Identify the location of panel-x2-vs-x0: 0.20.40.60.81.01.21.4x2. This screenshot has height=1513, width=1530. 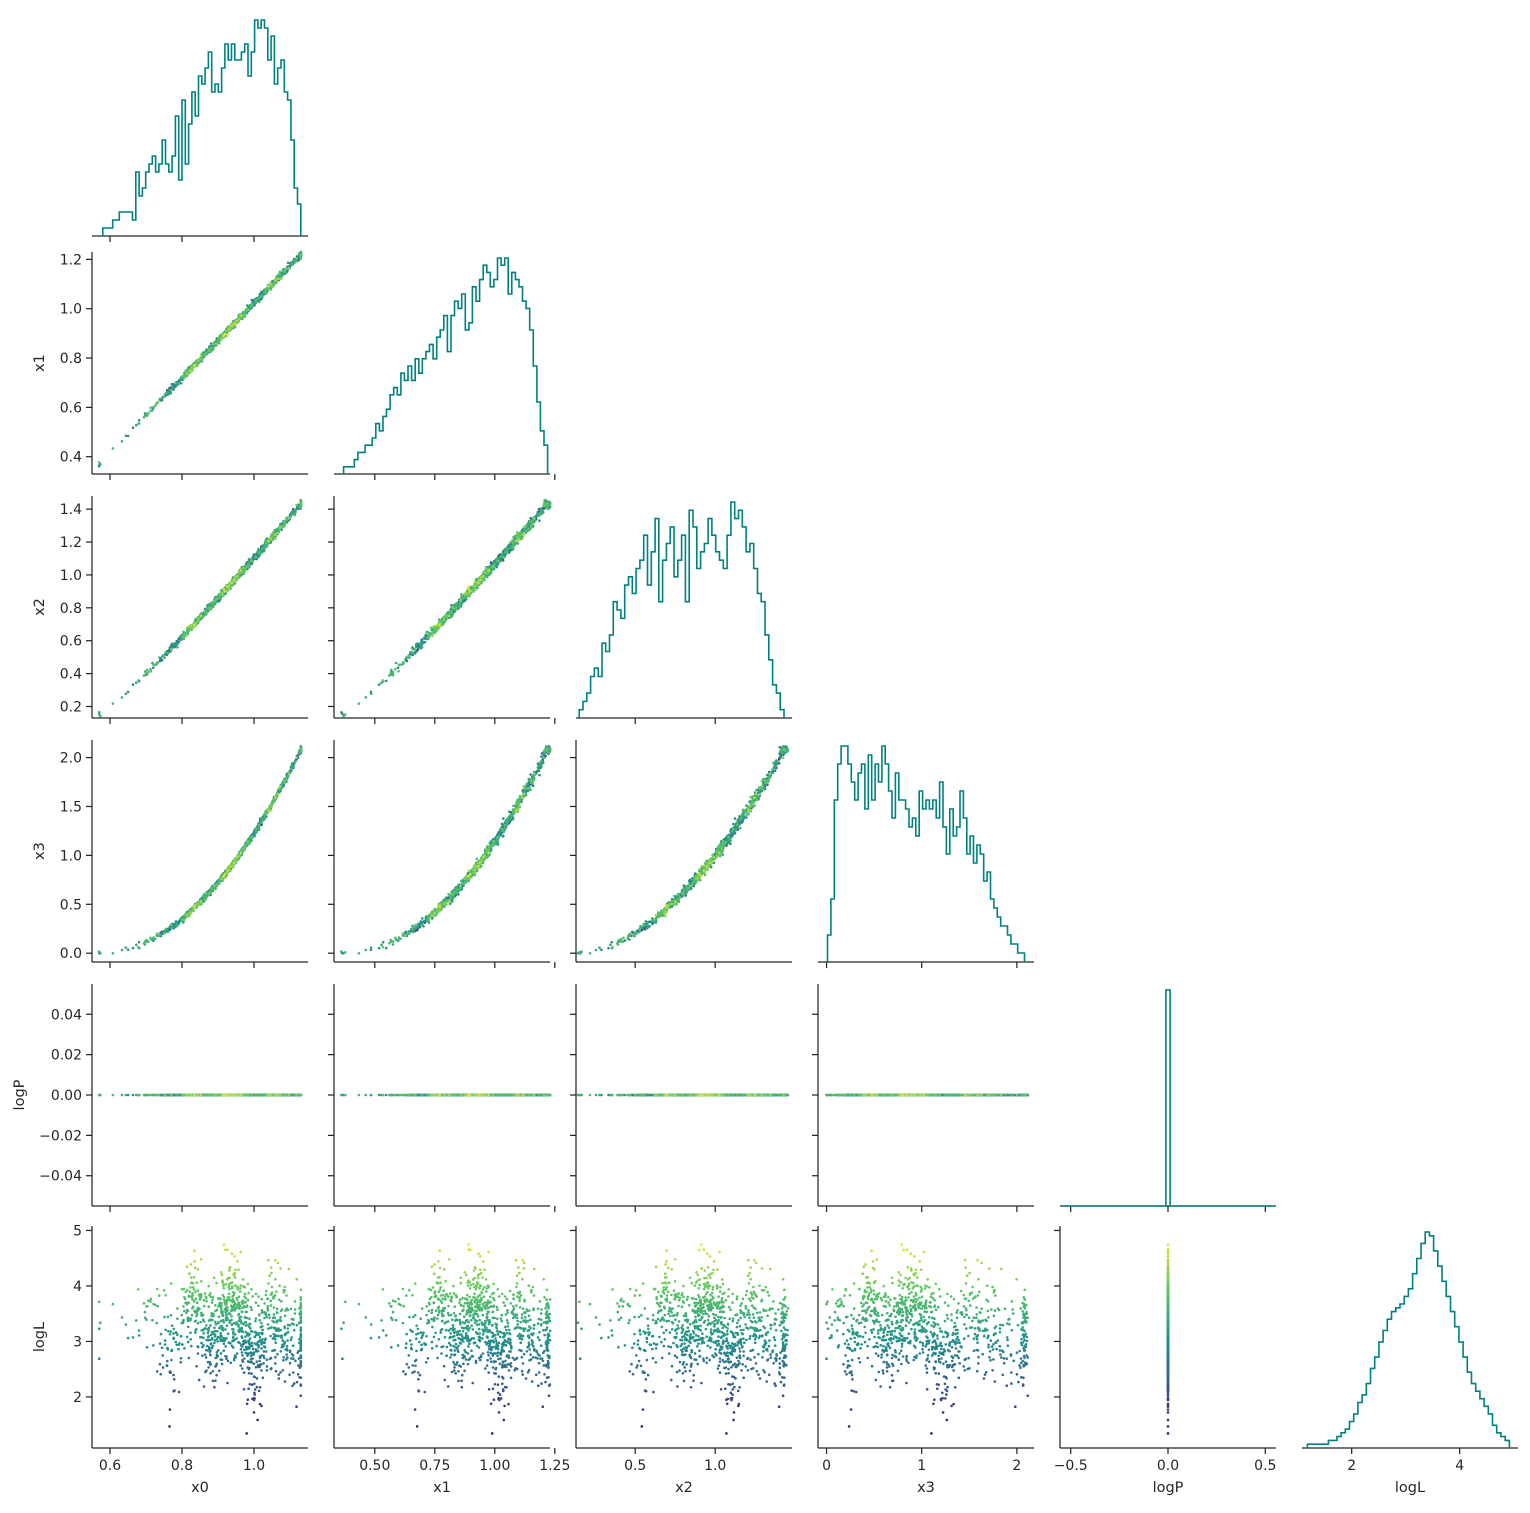
(170, 610).